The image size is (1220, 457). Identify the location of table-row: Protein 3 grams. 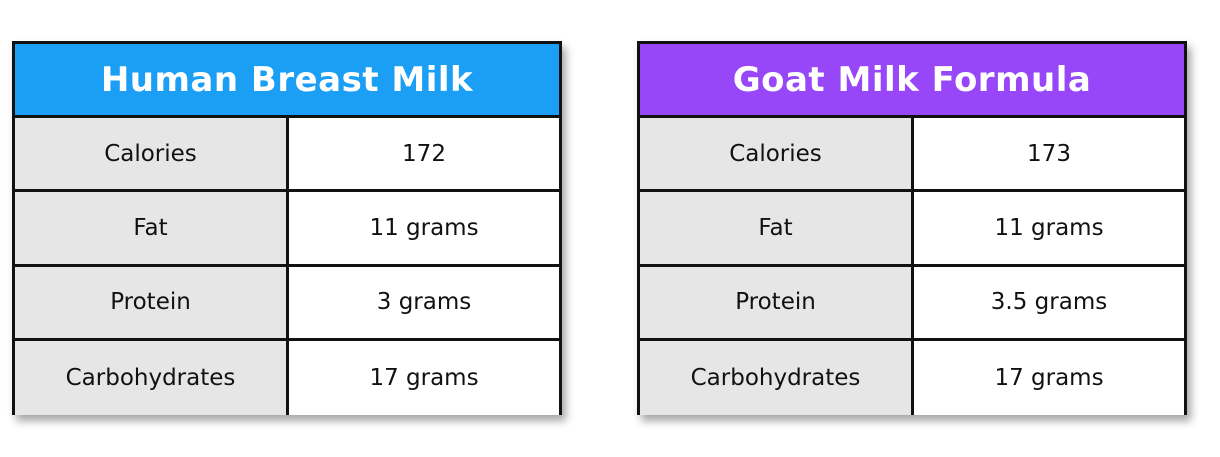
(287, 303).